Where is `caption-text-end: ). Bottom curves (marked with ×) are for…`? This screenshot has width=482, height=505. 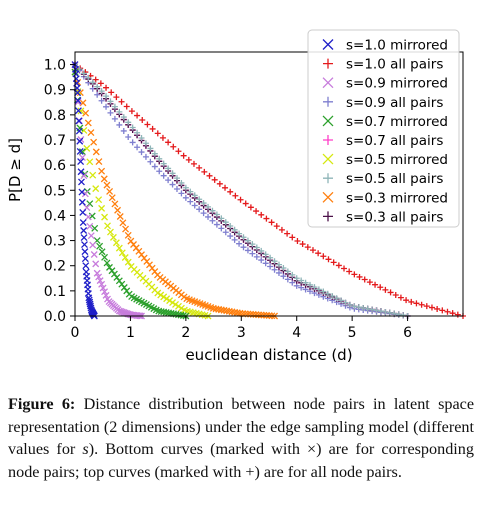
caption-text-end: ). Bottom curves (marked with ×) are for… is located at coordinates (241, 460).